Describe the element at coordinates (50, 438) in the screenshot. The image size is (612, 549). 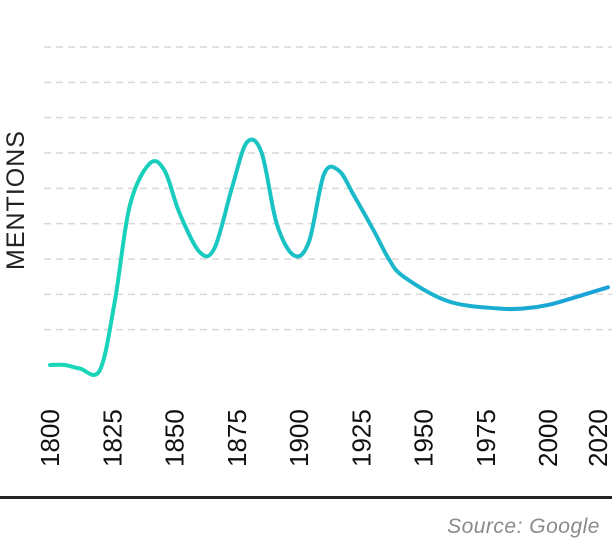
I see `x-tick-label: 1800` at that location.